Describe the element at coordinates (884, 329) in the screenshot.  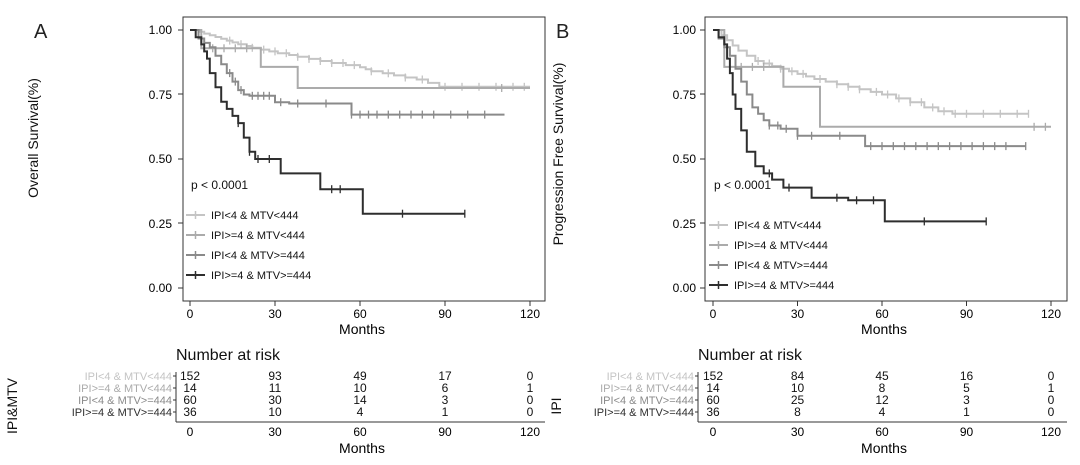
I see `x-axis-title-b: Months` at that location.